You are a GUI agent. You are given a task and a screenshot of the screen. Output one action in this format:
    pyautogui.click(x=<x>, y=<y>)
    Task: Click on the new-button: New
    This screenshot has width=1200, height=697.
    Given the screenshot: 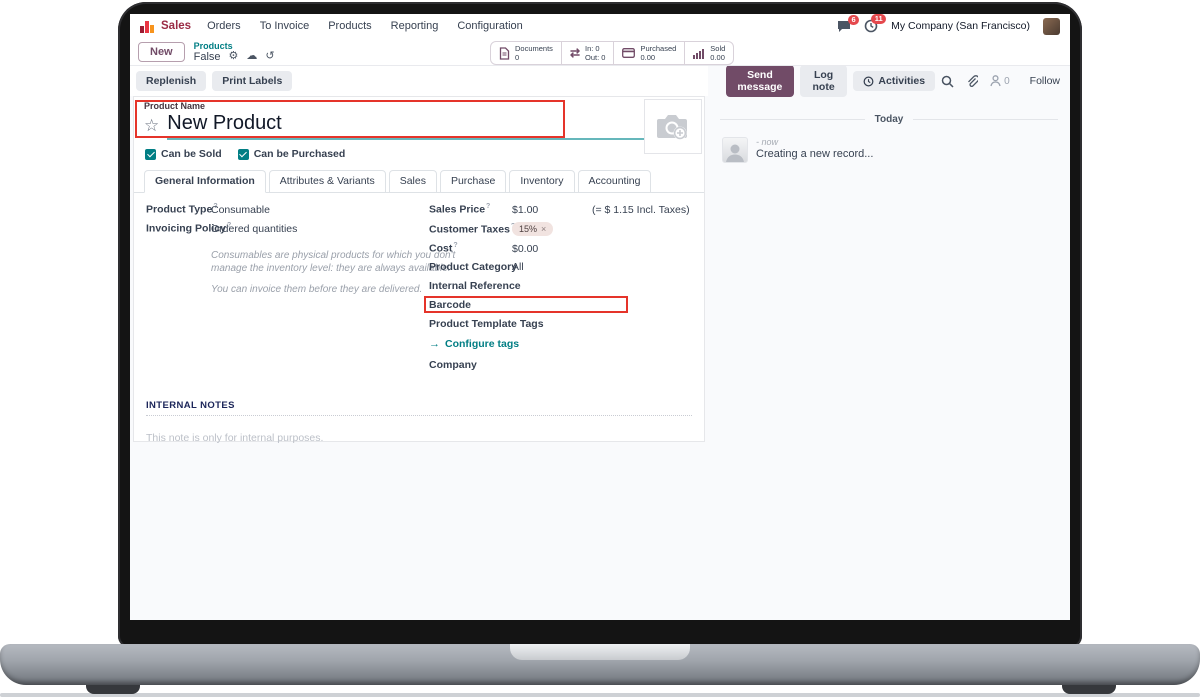 What is the action you would take?
    pyautogui.click(x=161, y=51)
    